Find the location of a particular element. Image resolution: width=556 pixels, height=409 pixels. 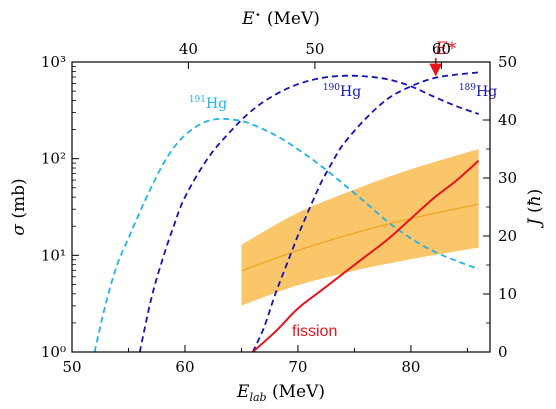

series-label-189hg: 189Hg is located at coordinates (478, 91).